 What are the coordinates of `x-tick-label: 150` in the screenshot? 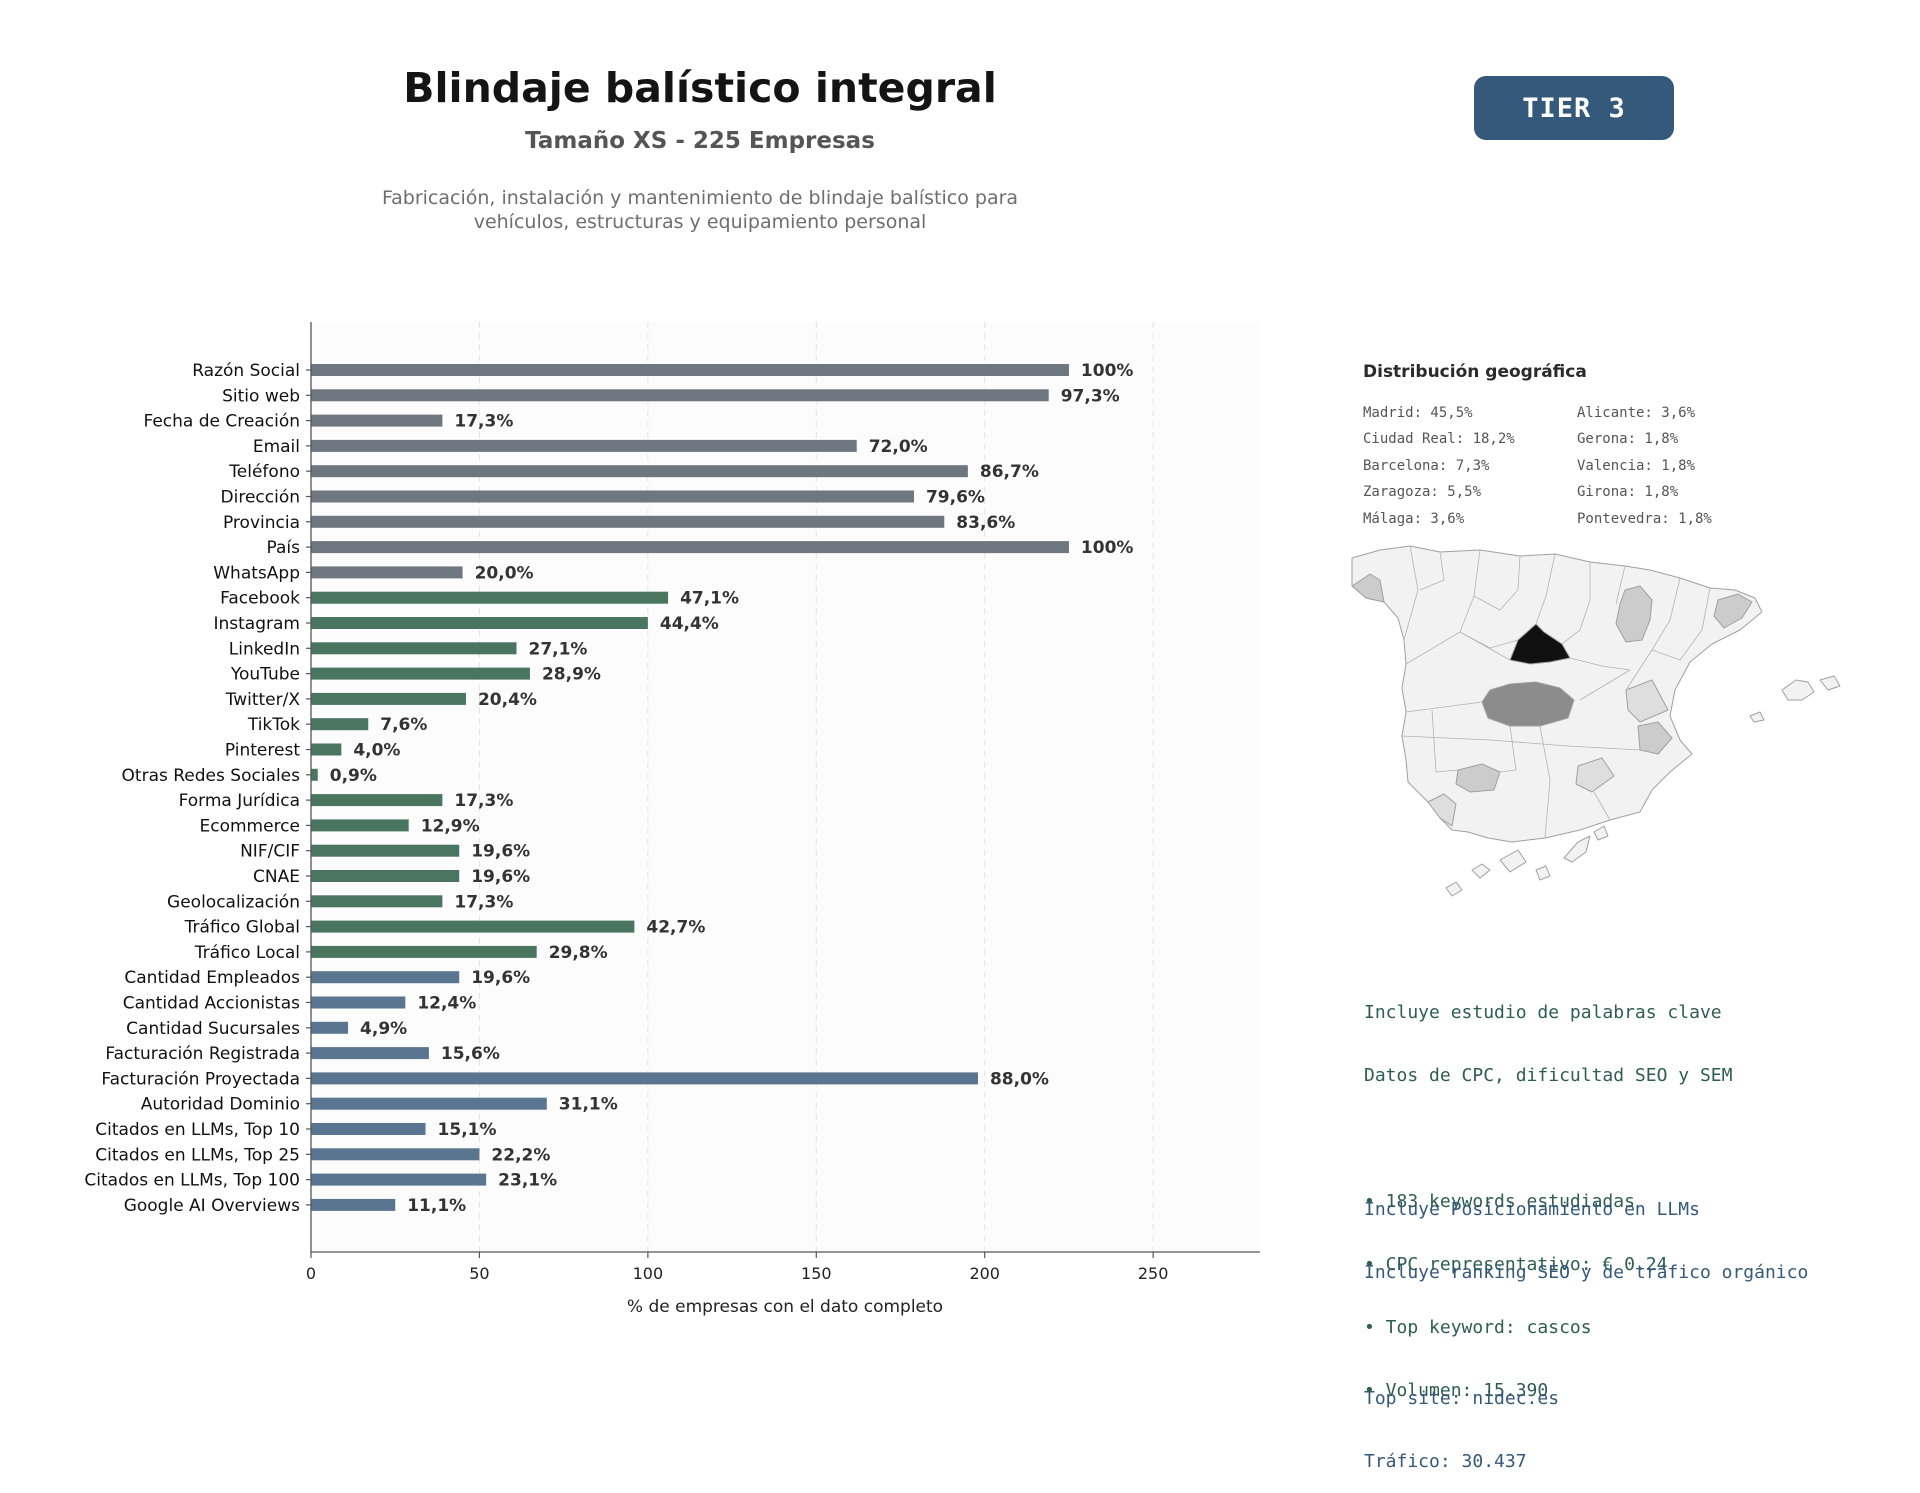 It's located at (816, 1273).